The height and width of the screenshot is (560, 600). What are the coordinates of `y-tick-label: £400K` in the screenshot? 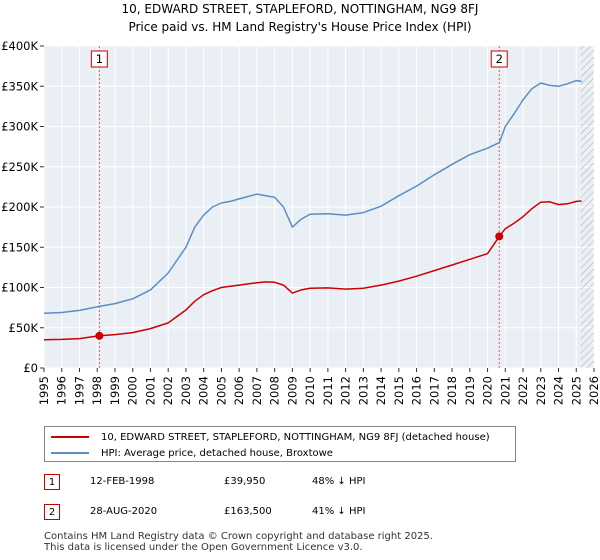 It's located at (19, 46).